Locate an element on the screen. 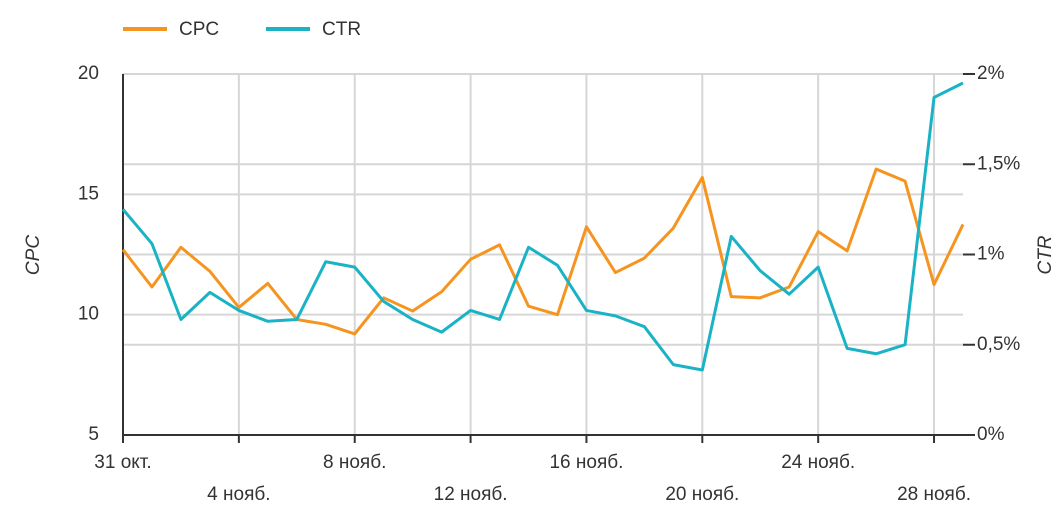  y2-tick-label: 0% is located at coordinates (991, 434).